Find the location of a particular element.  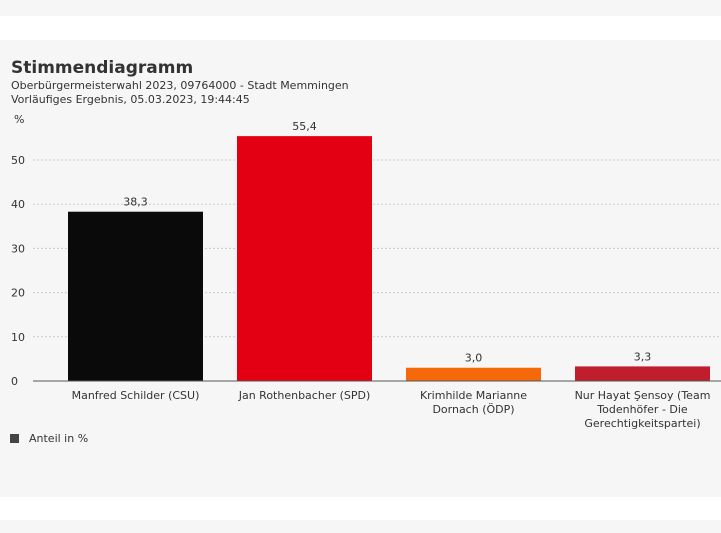

y-tick-label: 0 is located at coordinates (14, 381).